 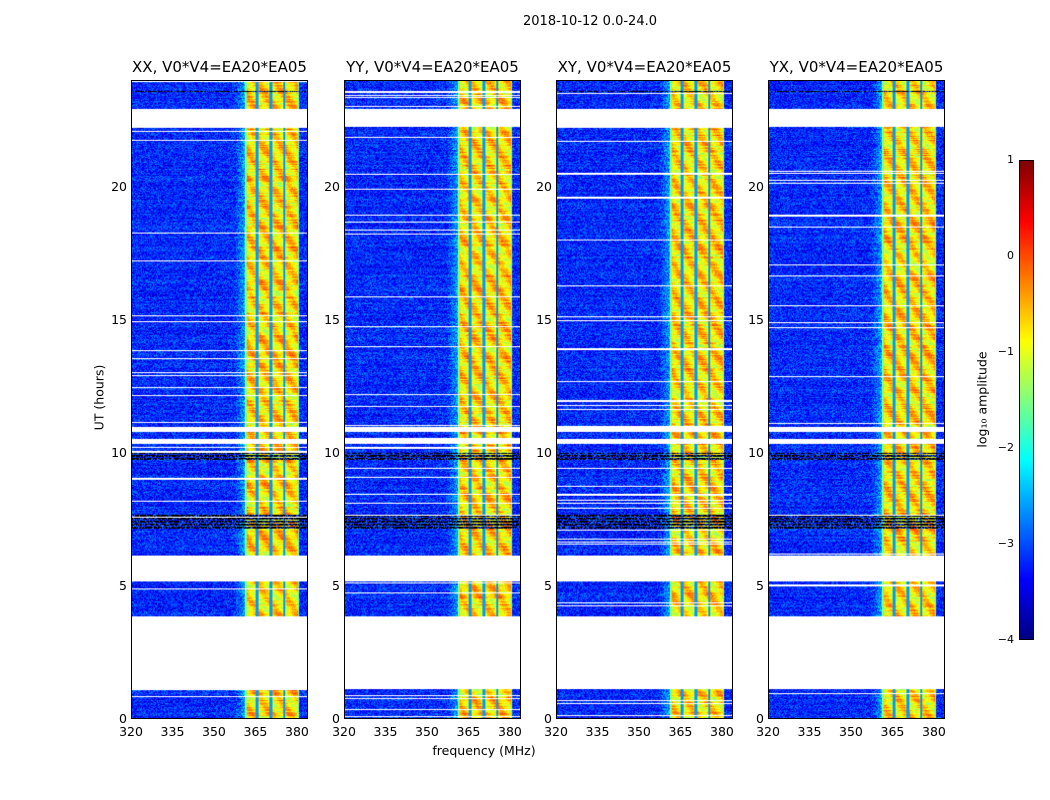 I want to click on panel-title: YX, V0*V4=EA20*EA05, so click(x=856, y=67).